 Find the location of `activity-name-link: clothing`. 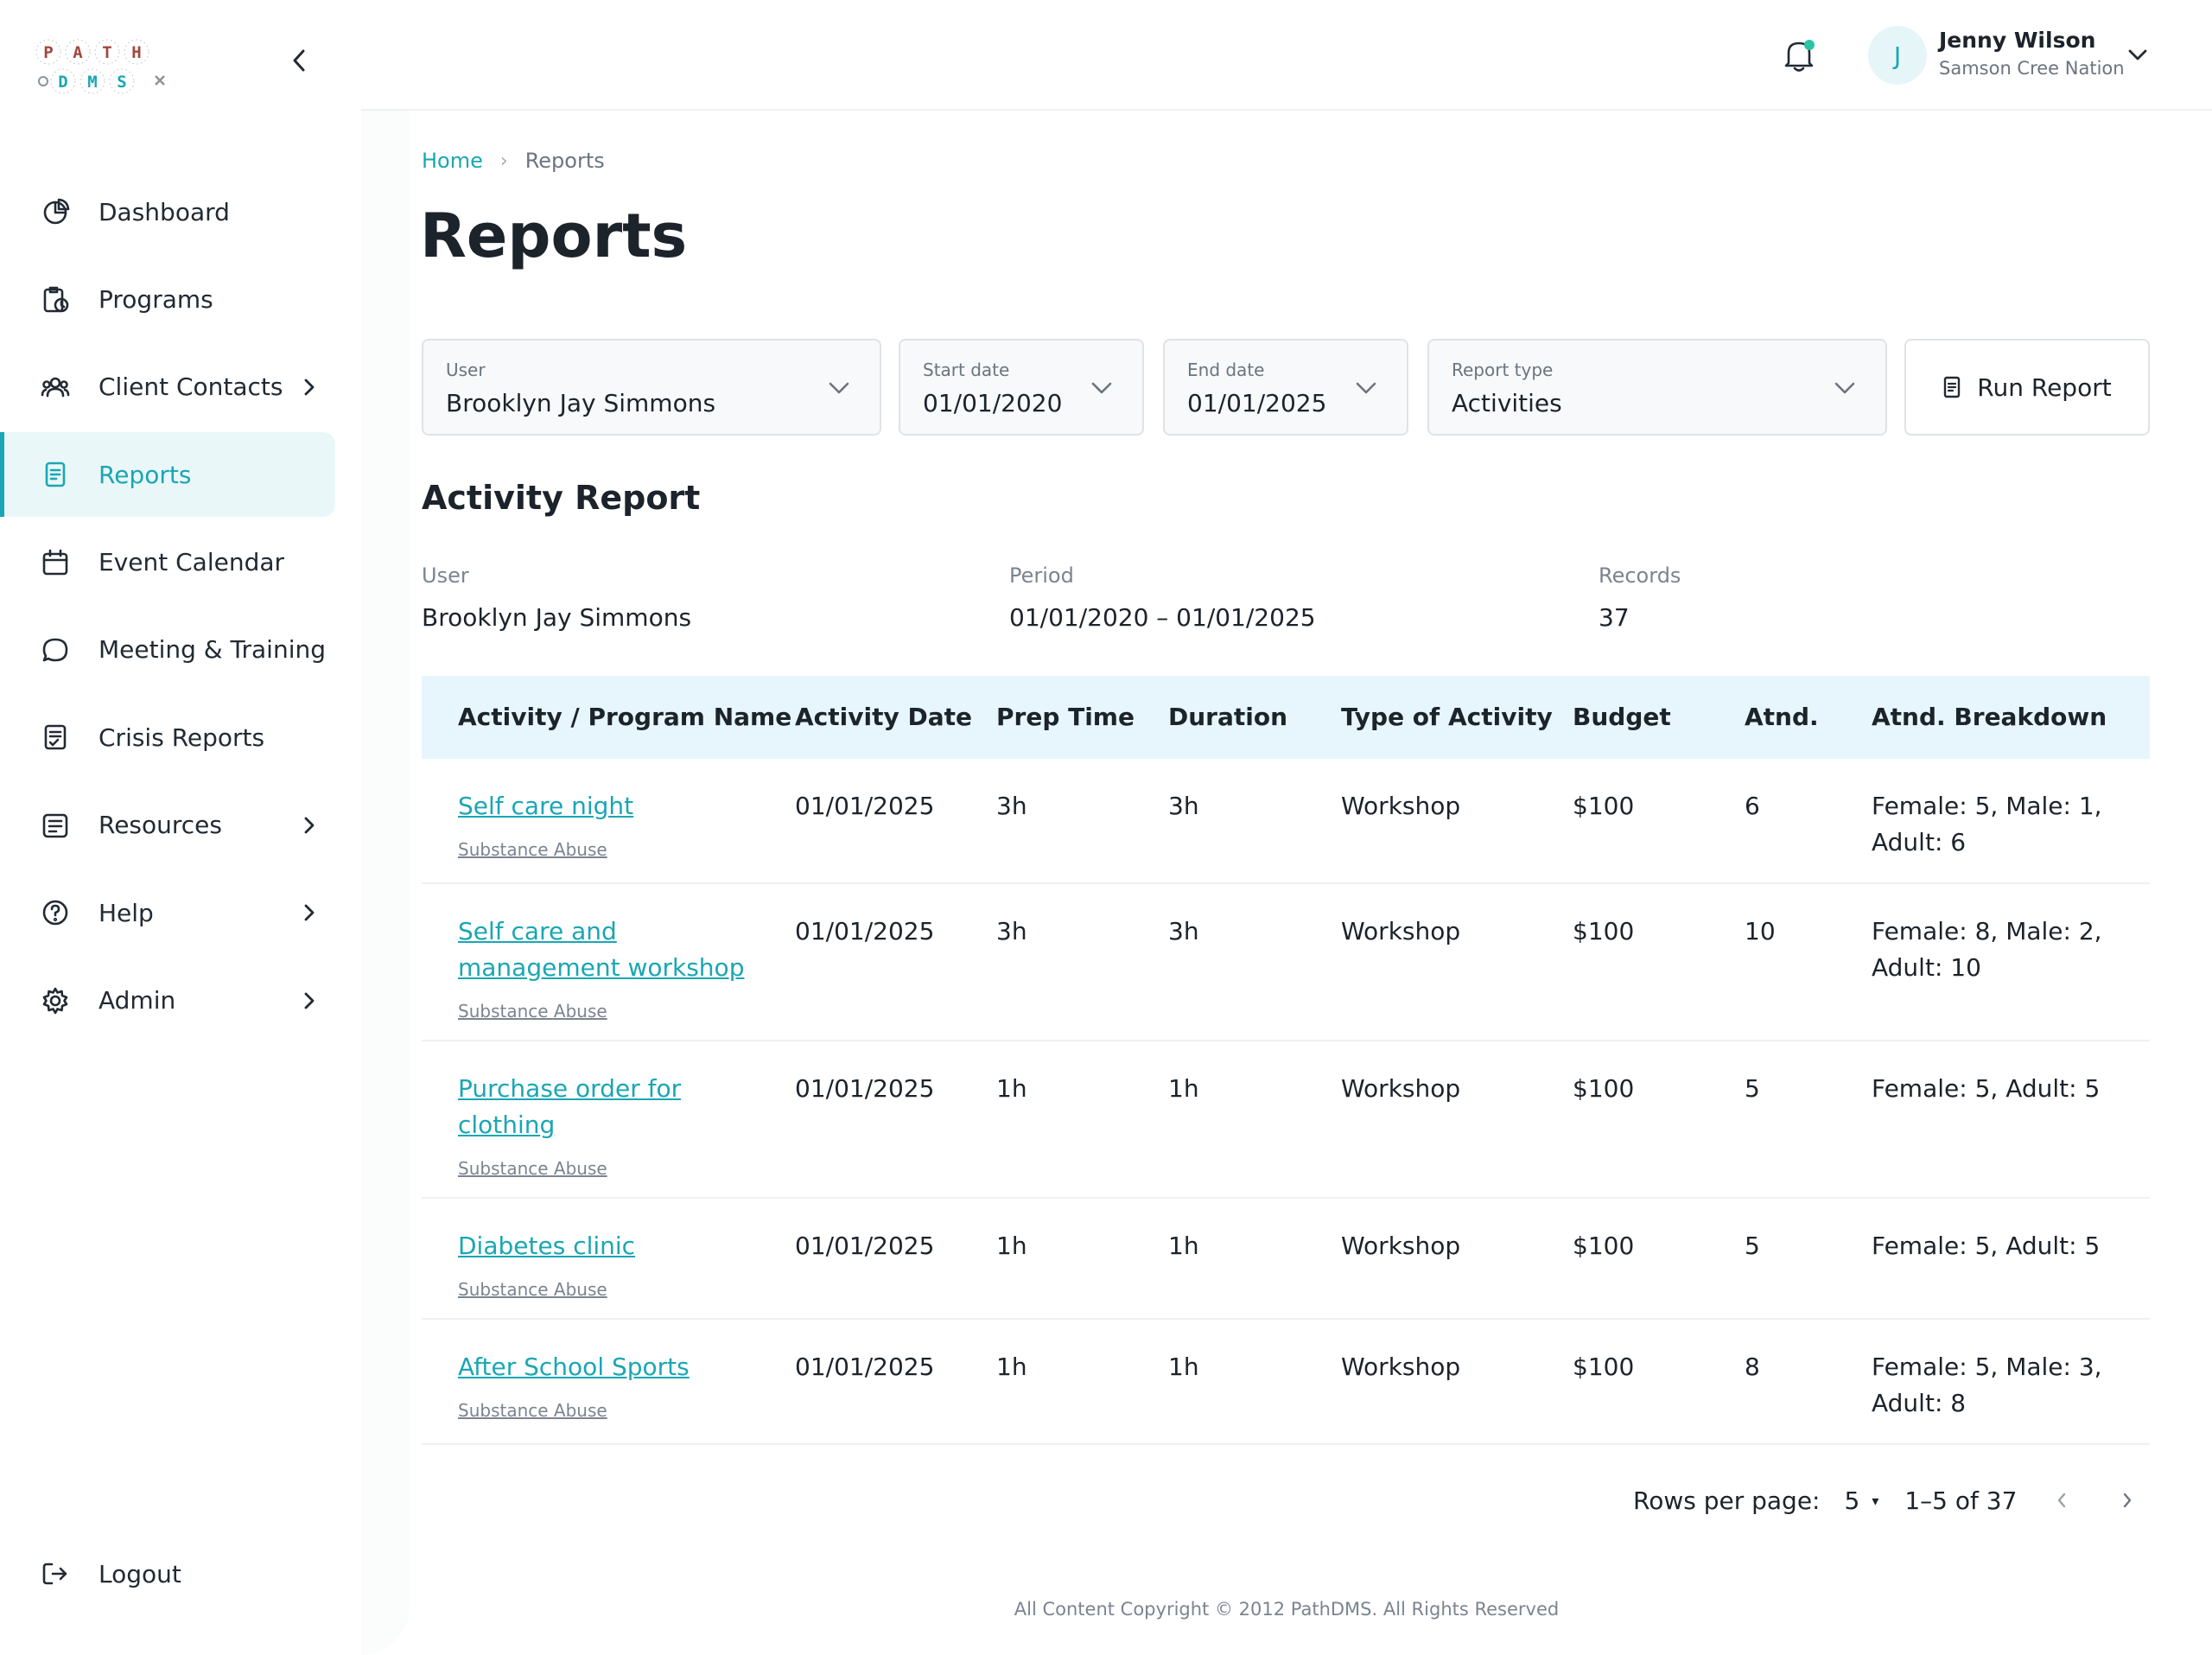

activity-name-link: clothing is located at coordinates (507, 1125).